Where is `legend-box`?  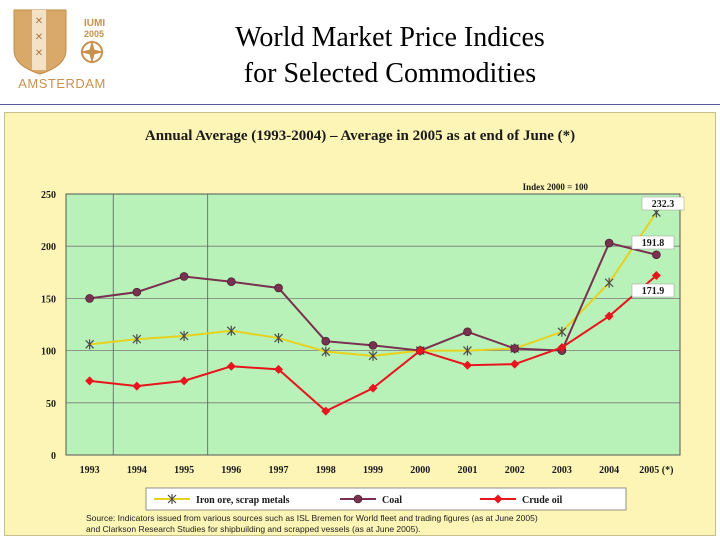
legend-box is located at coordinates (386, 499).